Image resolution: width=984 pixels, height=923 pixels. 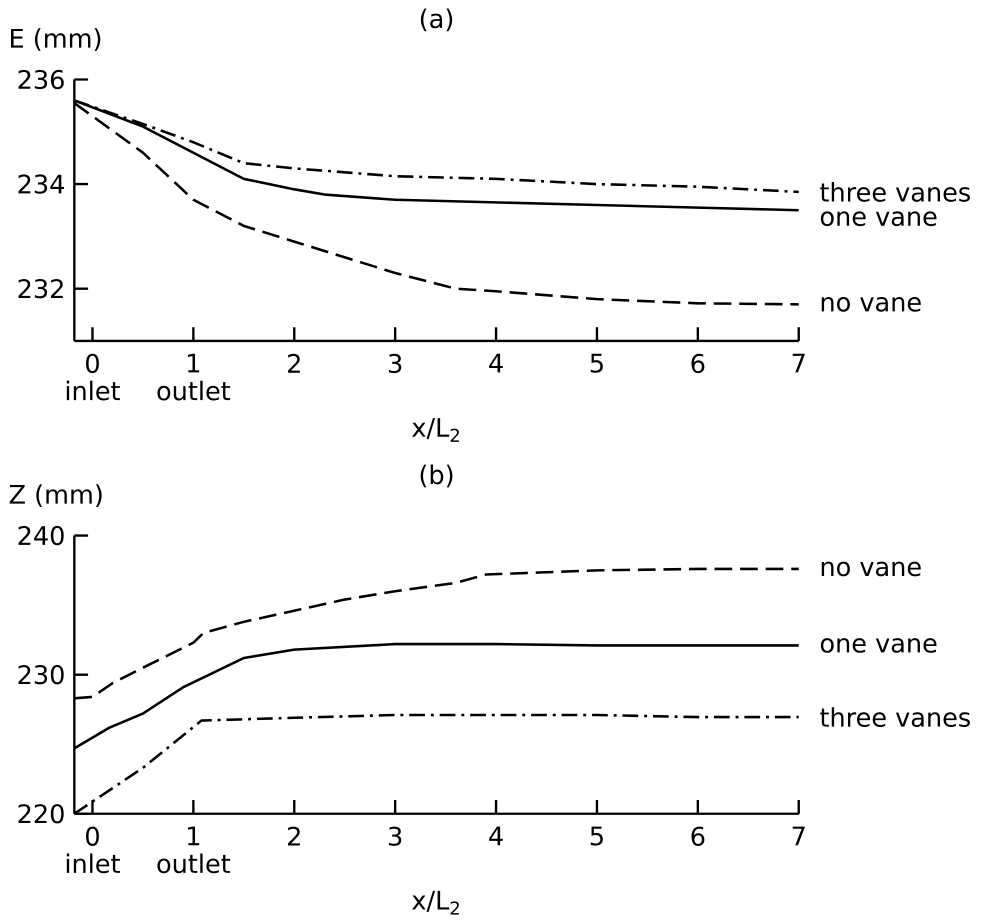 I want to click on y-tick-label: 234, so click(x=41, y=184).